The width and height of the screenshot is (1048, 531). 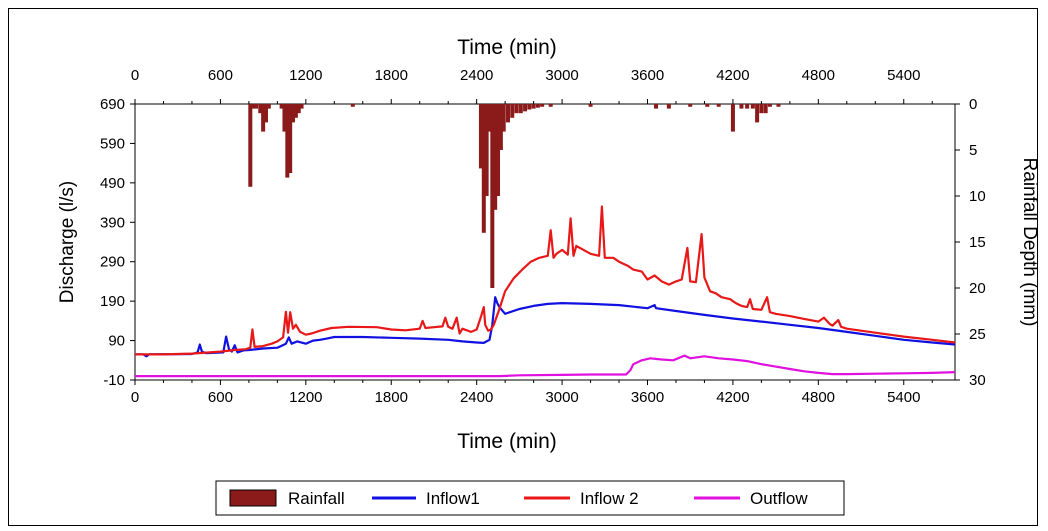 I want to click on legend-inflow1-label: Inflow1, so click(x=453, y=498).